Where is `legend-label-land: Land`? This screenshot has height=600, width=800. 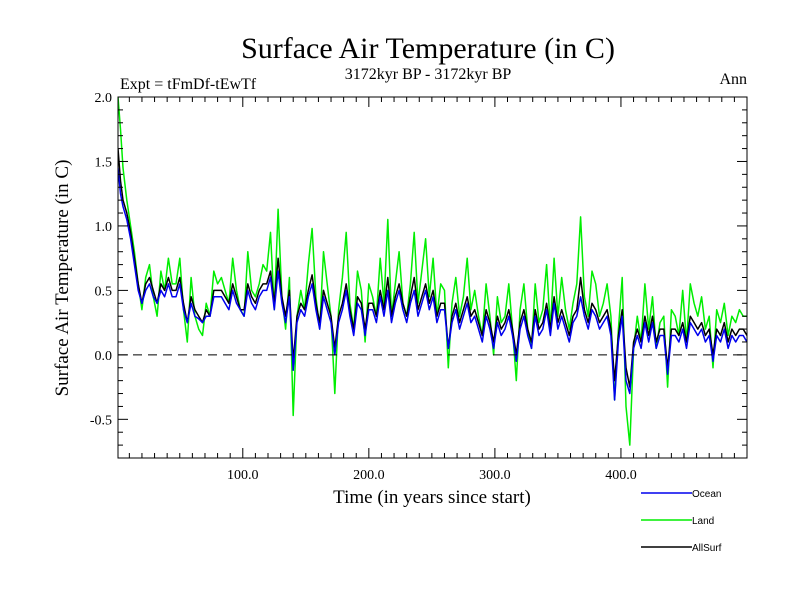
legend-label-land: Land is located at coordinates (703, 521).